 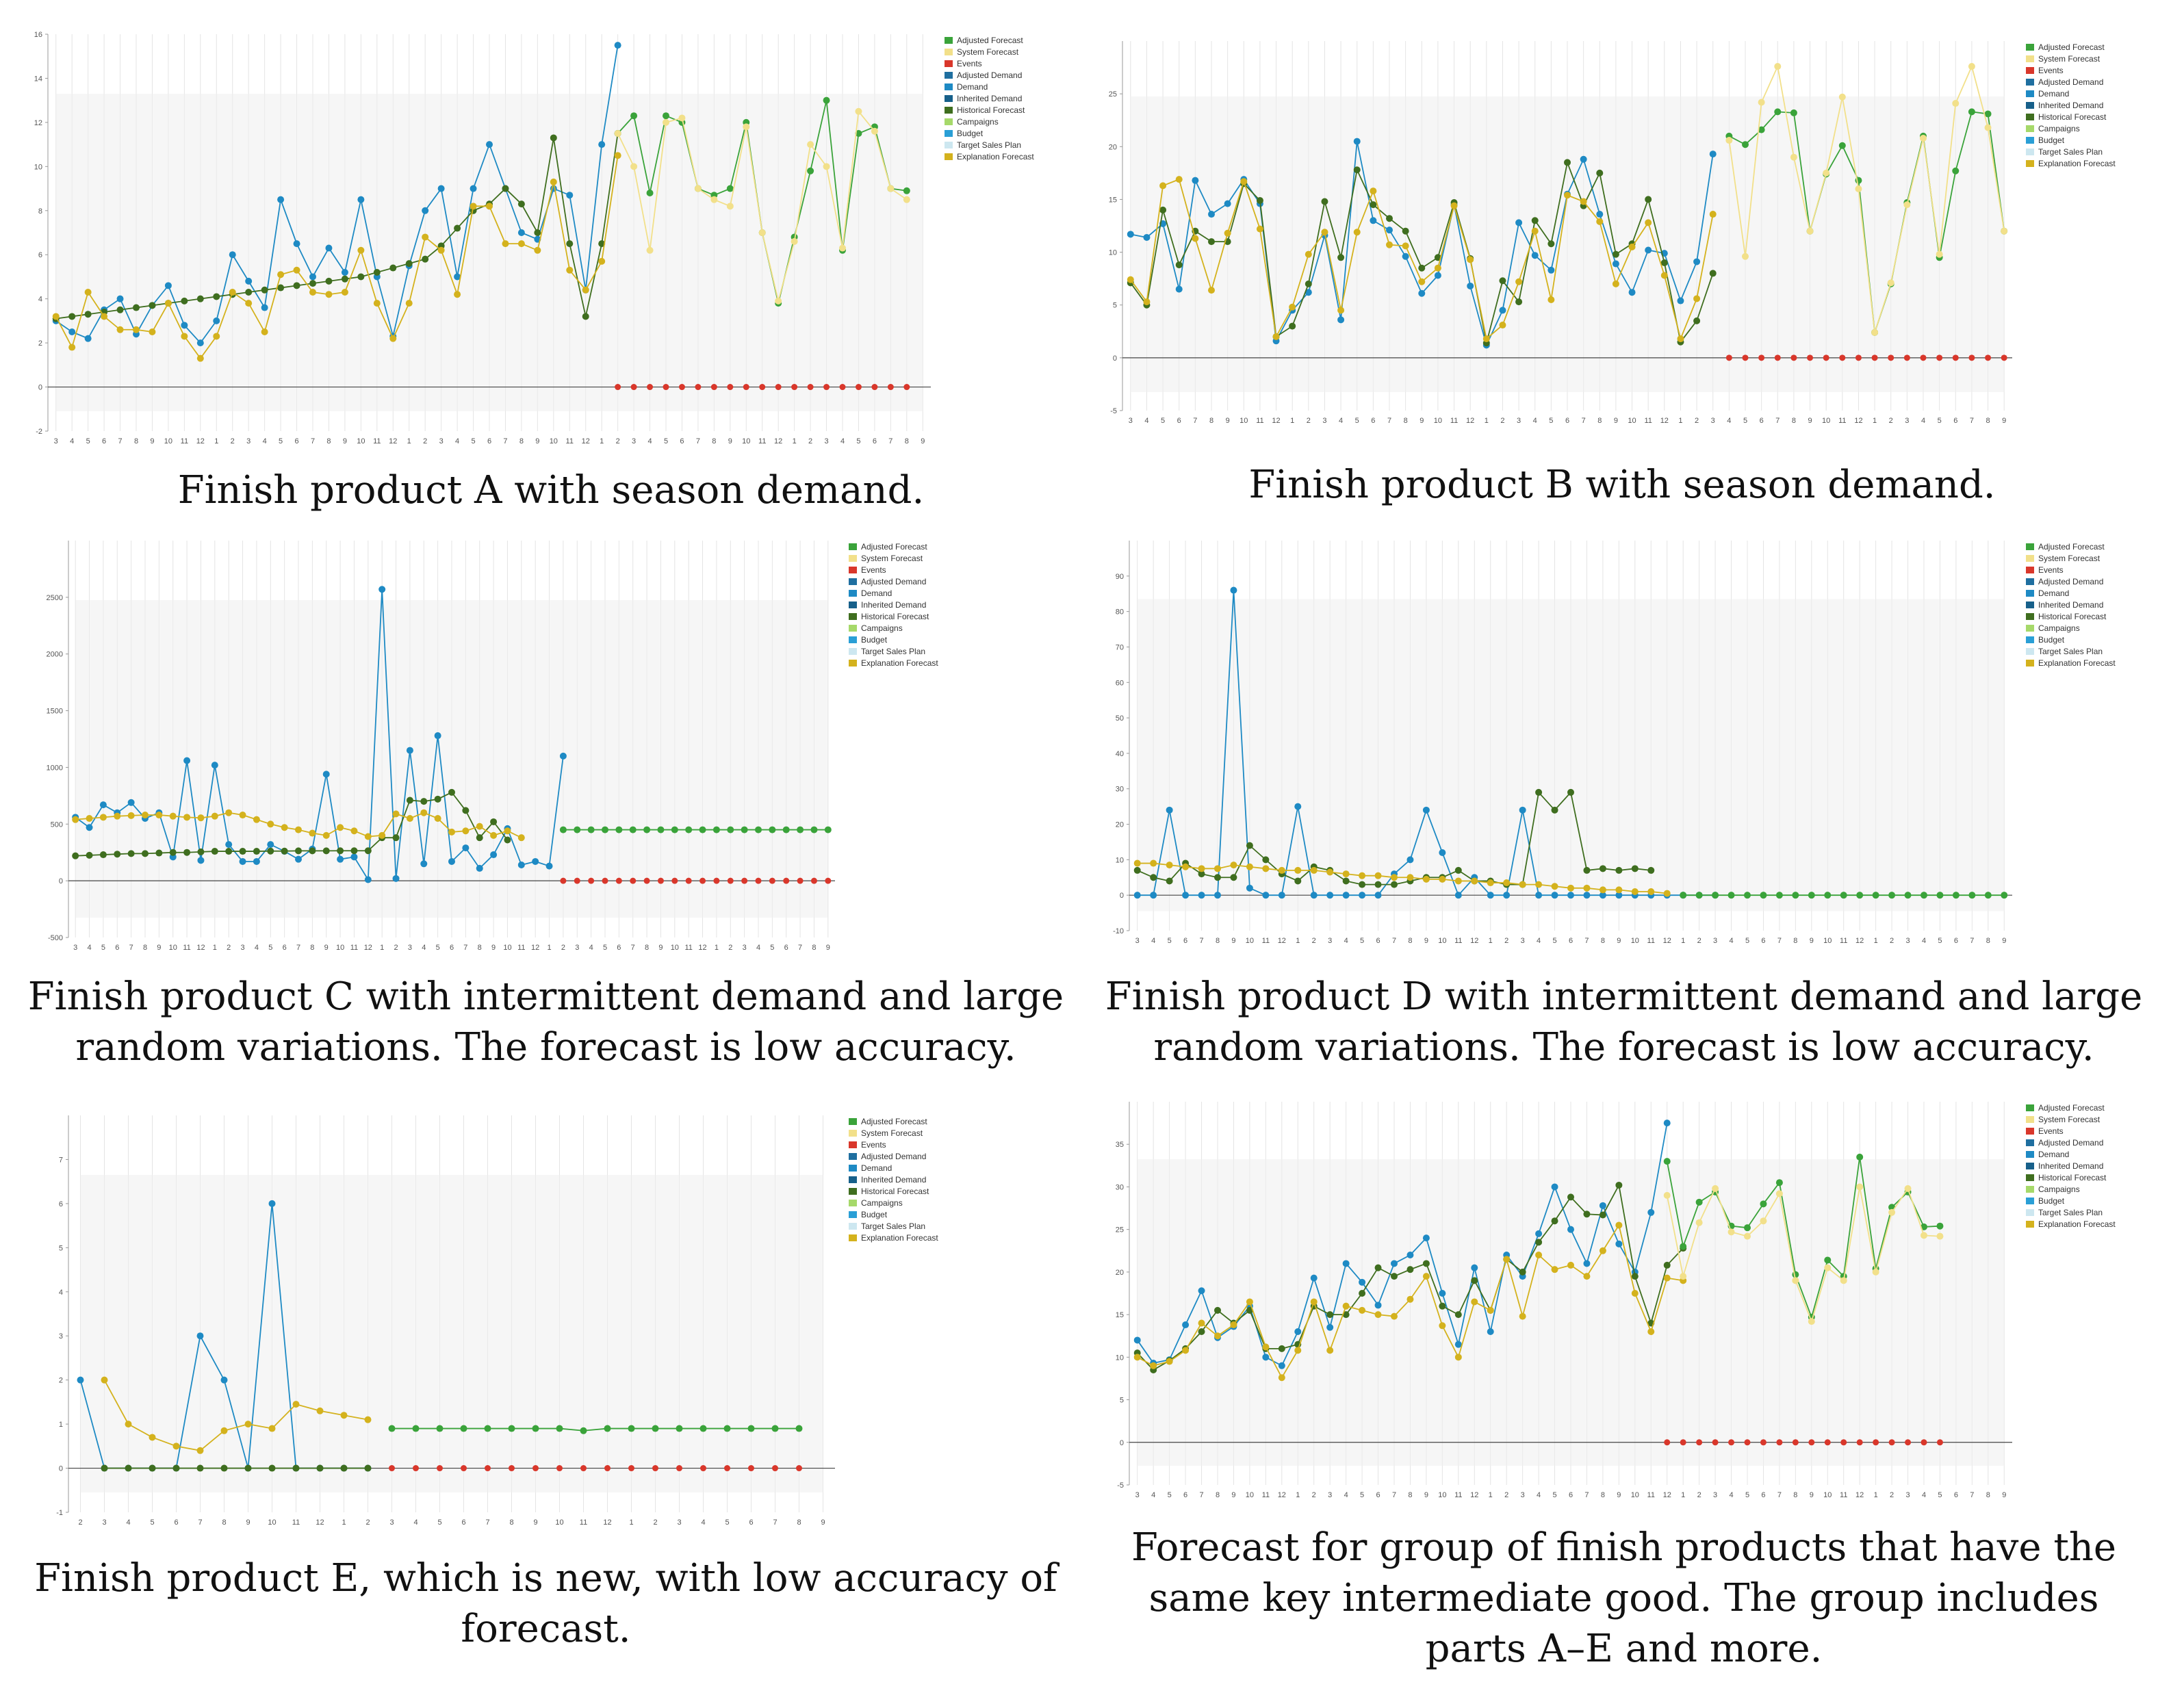 I want to click on x-tick-label: 8, so click(x=1211, y=421).